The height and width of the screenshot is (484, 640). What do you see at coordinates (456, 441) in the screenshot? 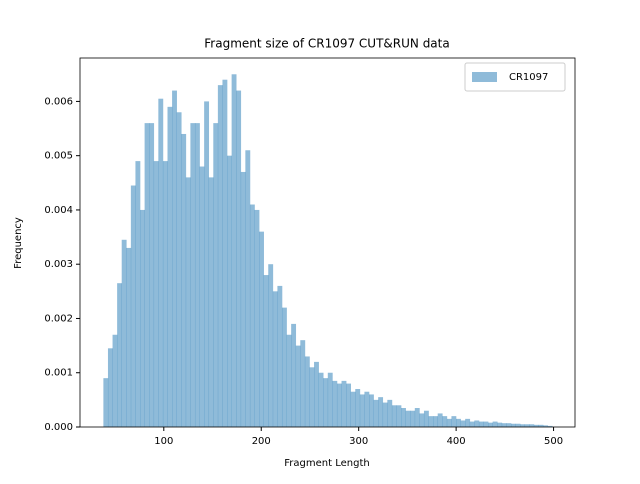
I see `x-tick-label: 400` at bounding box center [456, 441].